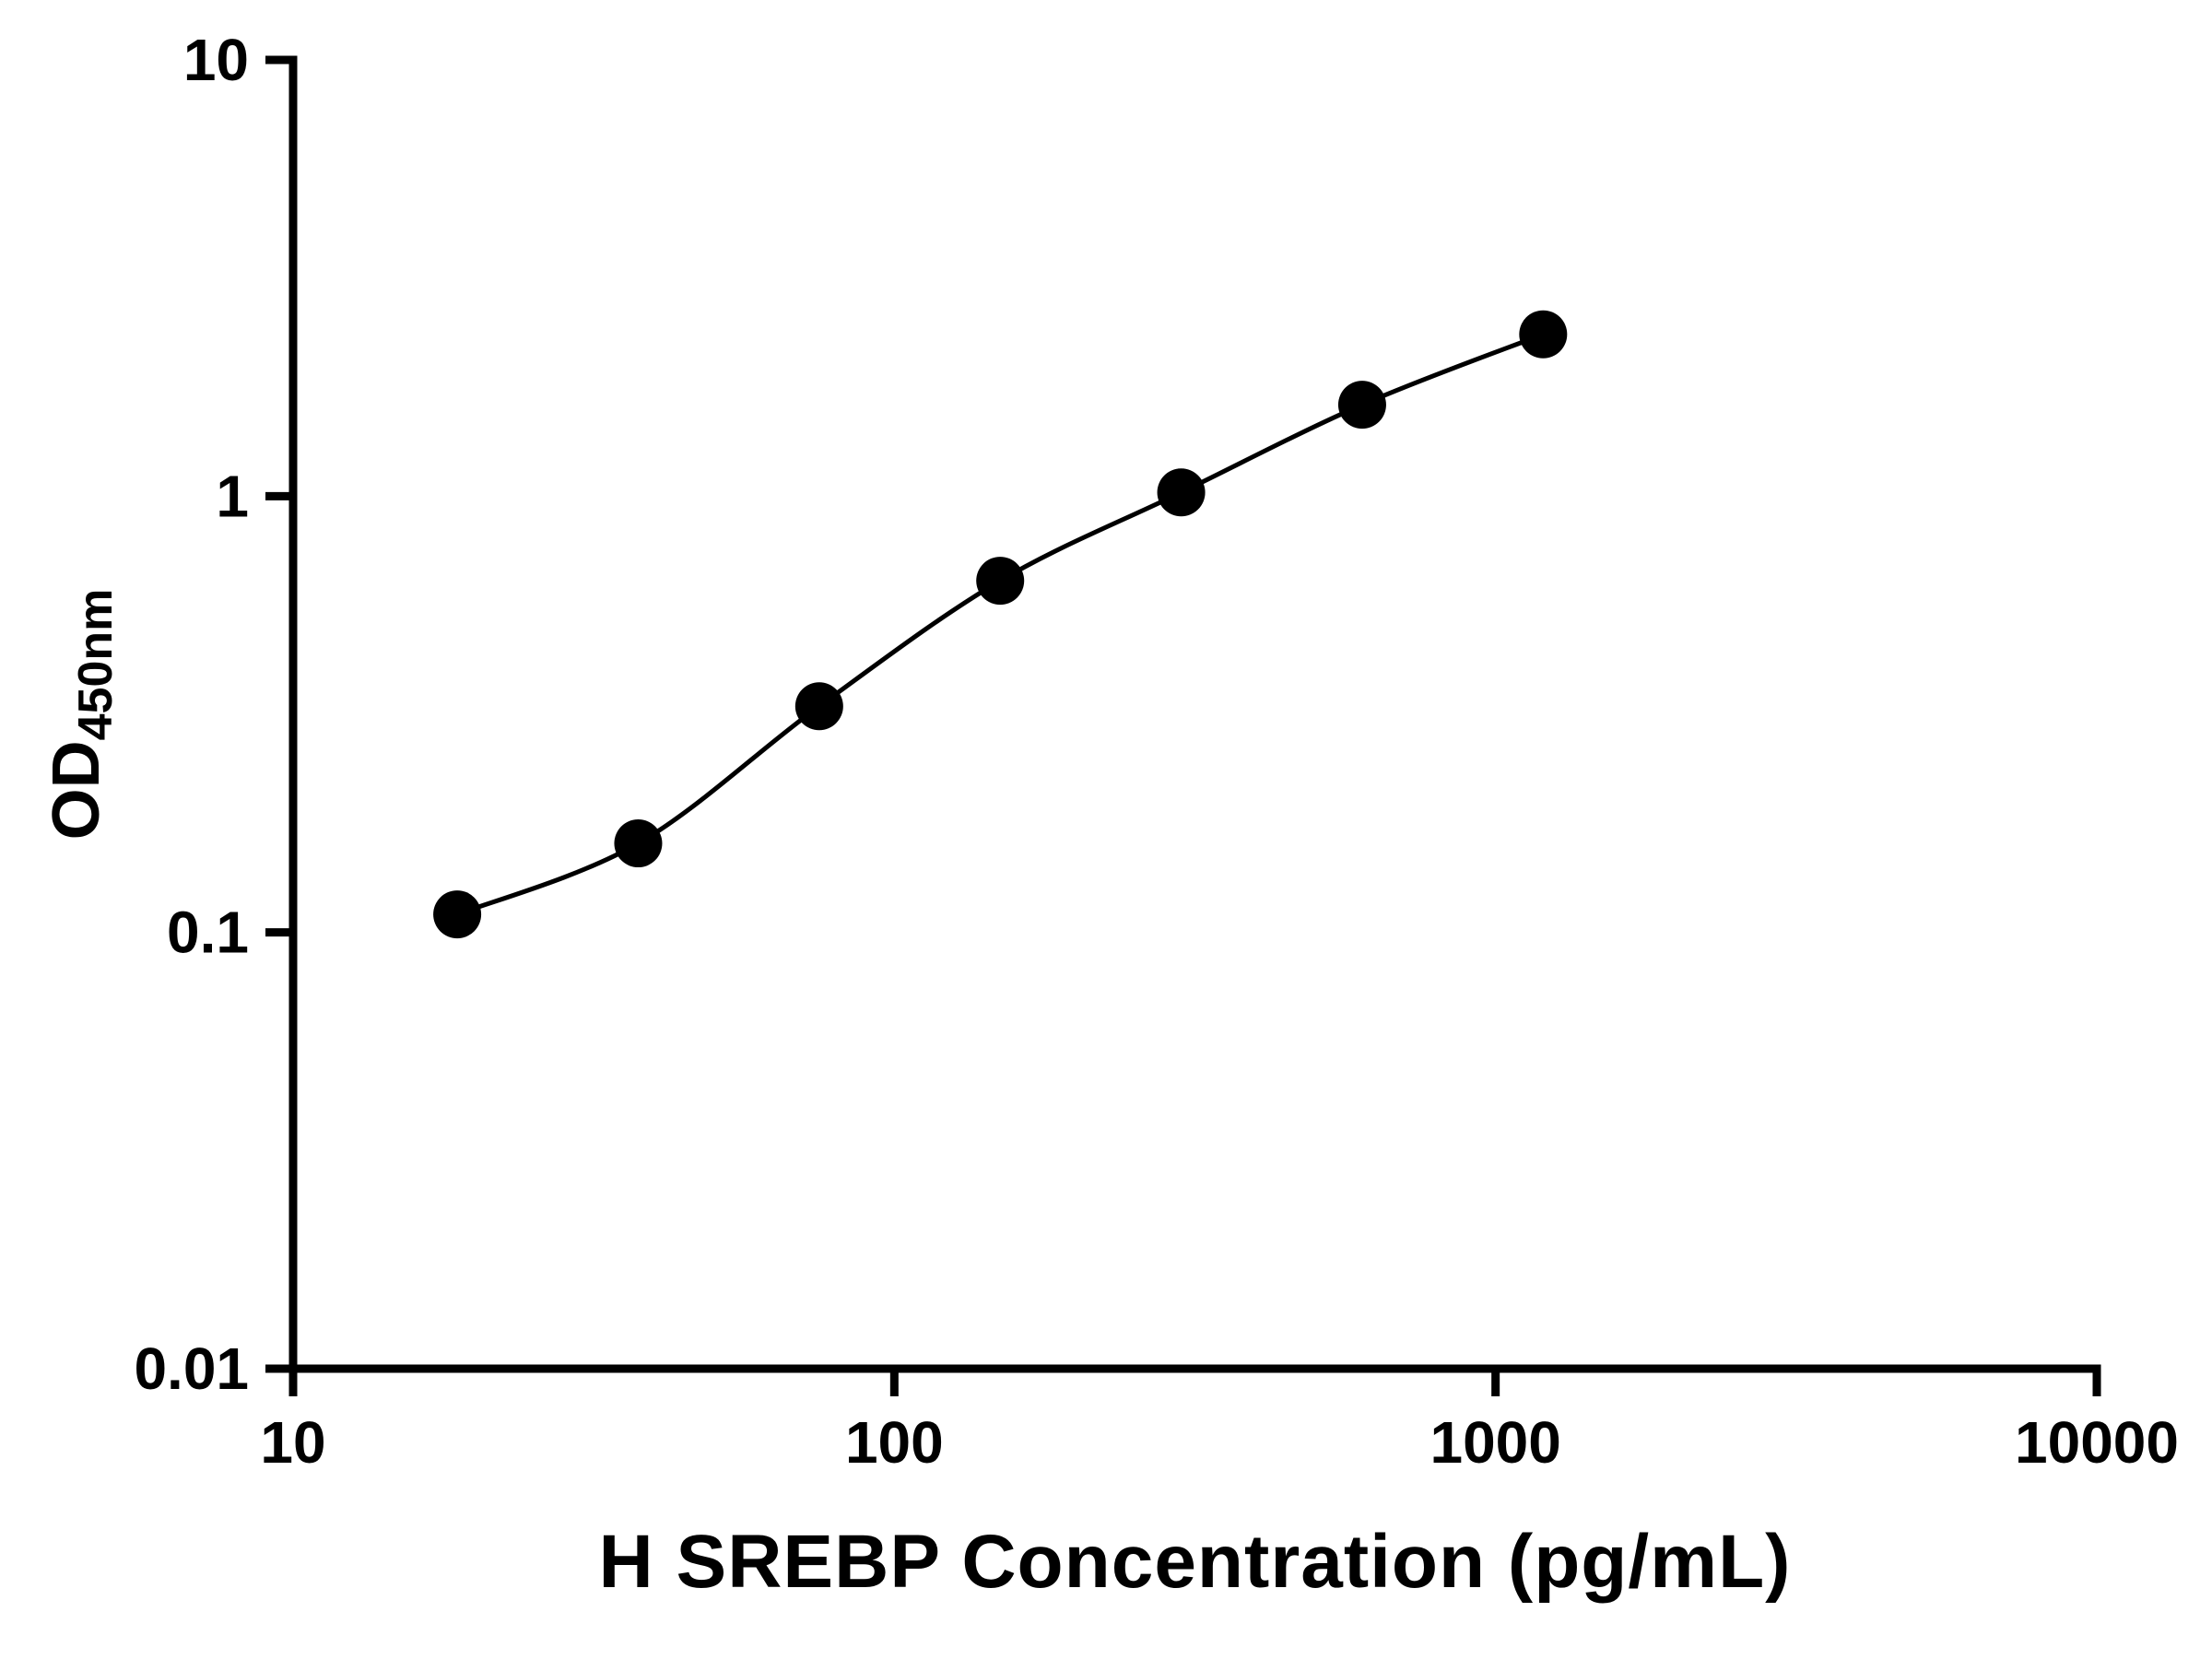  What do you see at coordinates (96, 664) in the screenshot?
I see `y-axis-title-subscript: 450nm` at bounding box center [96, 664].